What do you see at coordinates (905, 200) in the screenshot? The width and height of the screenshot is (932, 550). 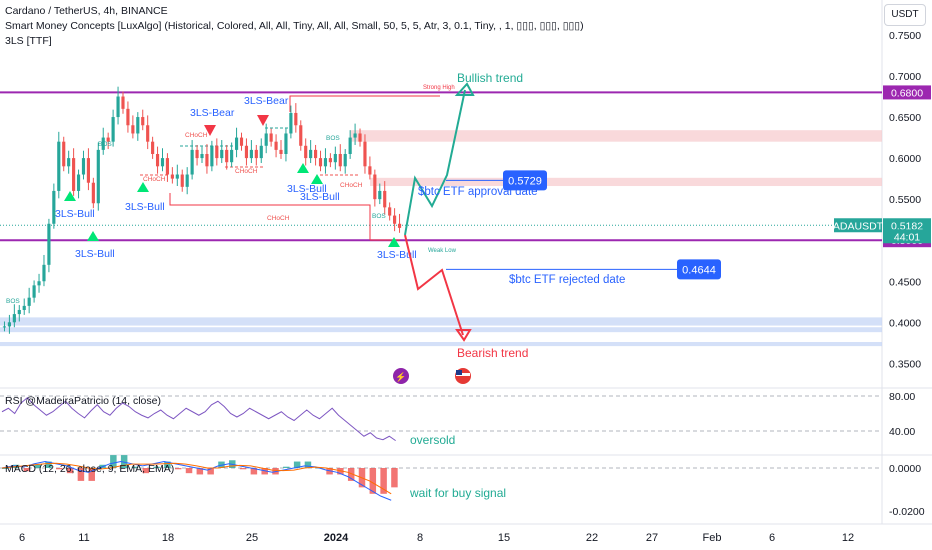 I see `price-tick-label: 0.5500` at bounding box center [905, 200].